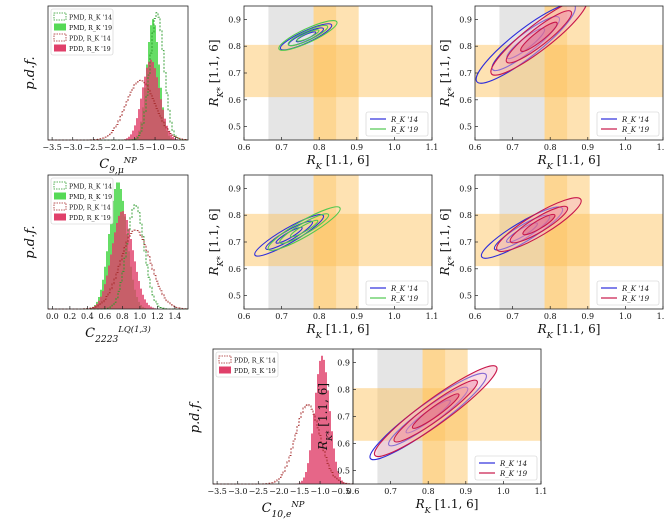  Describe the element at coordinates (216, 491) in the screenshot. I see `x-tick-label: −3.5` at that location.